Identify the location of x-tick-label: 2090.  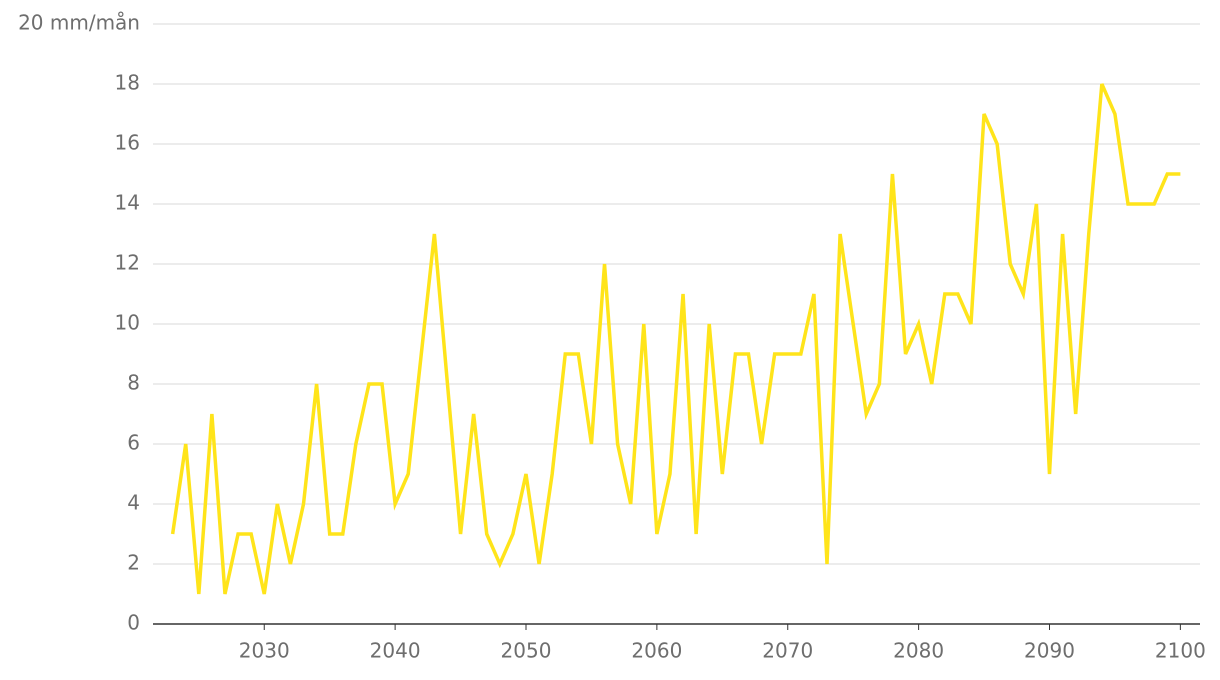
(1049, 651).